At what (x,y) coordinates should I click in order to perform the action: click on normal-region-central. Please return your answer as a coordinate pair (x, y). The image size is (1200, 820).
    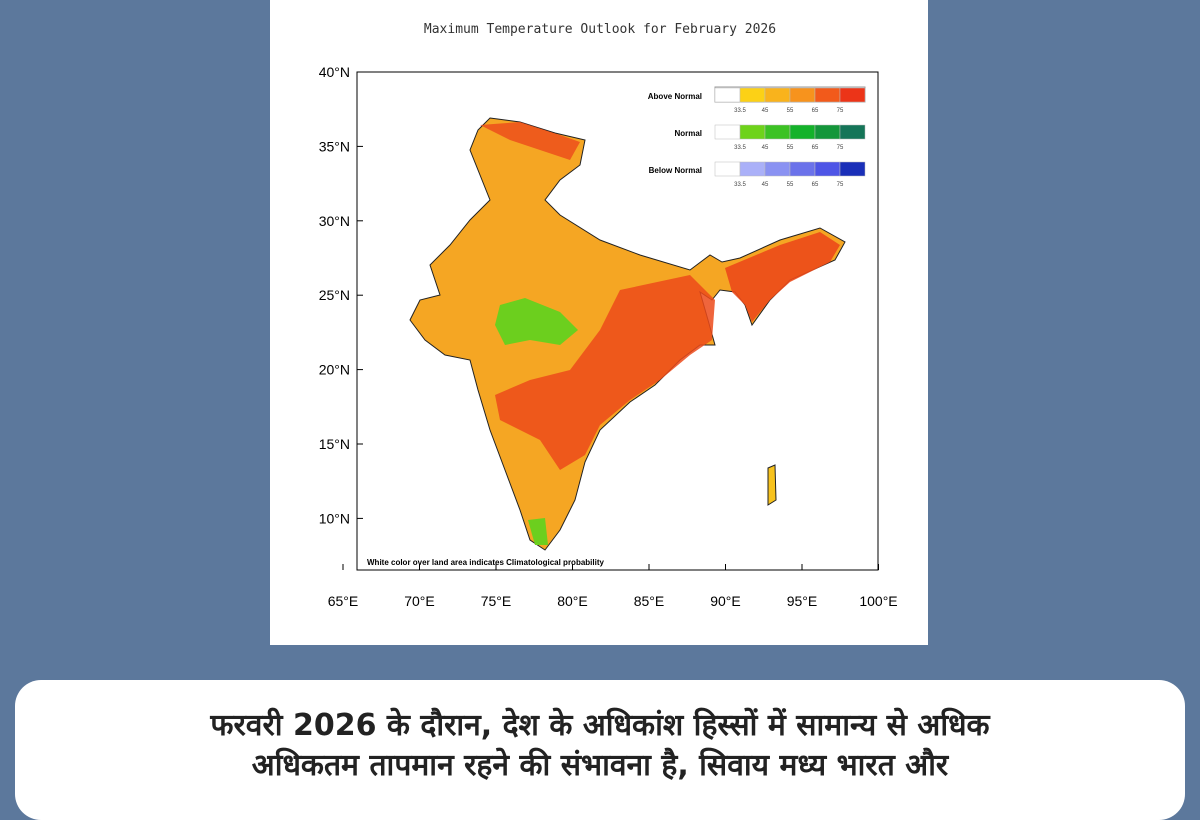
    Looking at the image, I should click on (536, 321).